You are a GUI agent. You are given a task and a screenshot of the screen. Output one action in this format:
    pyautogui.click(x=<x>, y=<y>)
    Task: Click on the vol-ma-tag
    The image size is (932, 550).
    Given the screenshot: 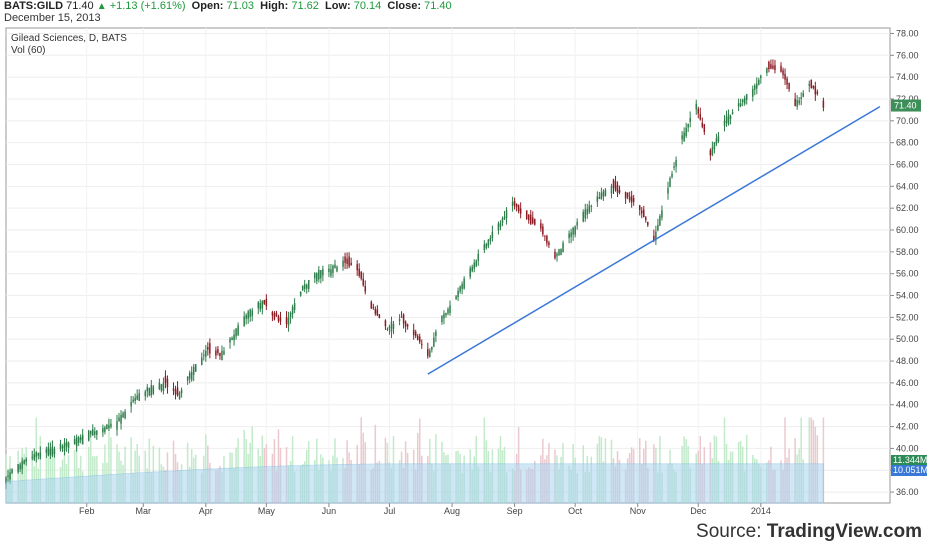 What is the action you would take?
    pyautogui.click(x=909, y=470)
    